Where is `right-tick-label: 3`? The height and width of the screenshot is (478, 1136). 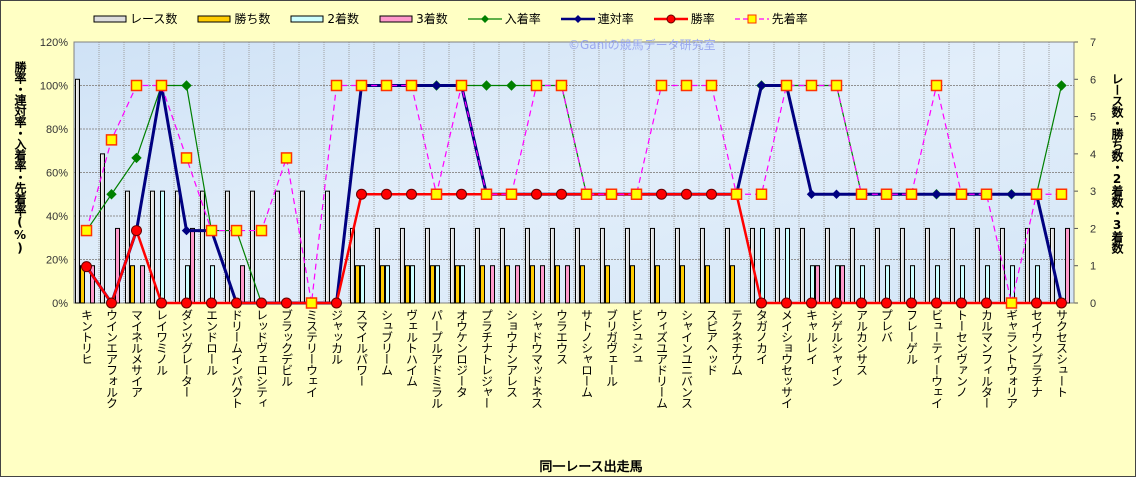 right-tick-label: 3 is located at coordinates (1093, 192).